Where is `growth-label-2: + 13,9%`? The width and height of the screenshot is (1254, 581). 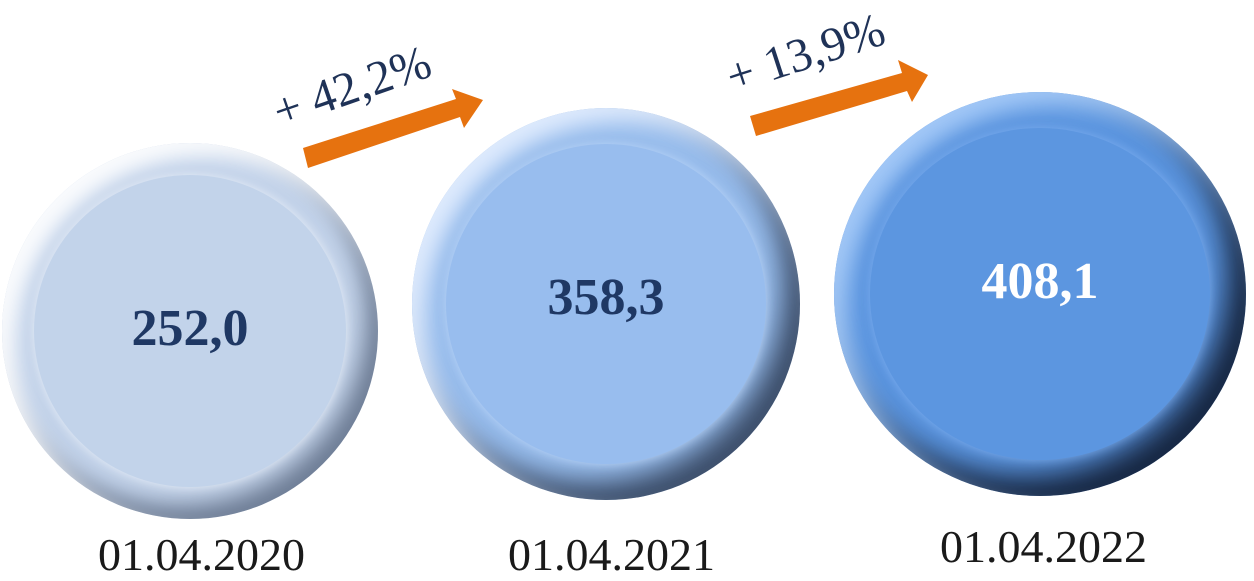 growth-label-2: + 13,9% is located at coordinates (805, 53).